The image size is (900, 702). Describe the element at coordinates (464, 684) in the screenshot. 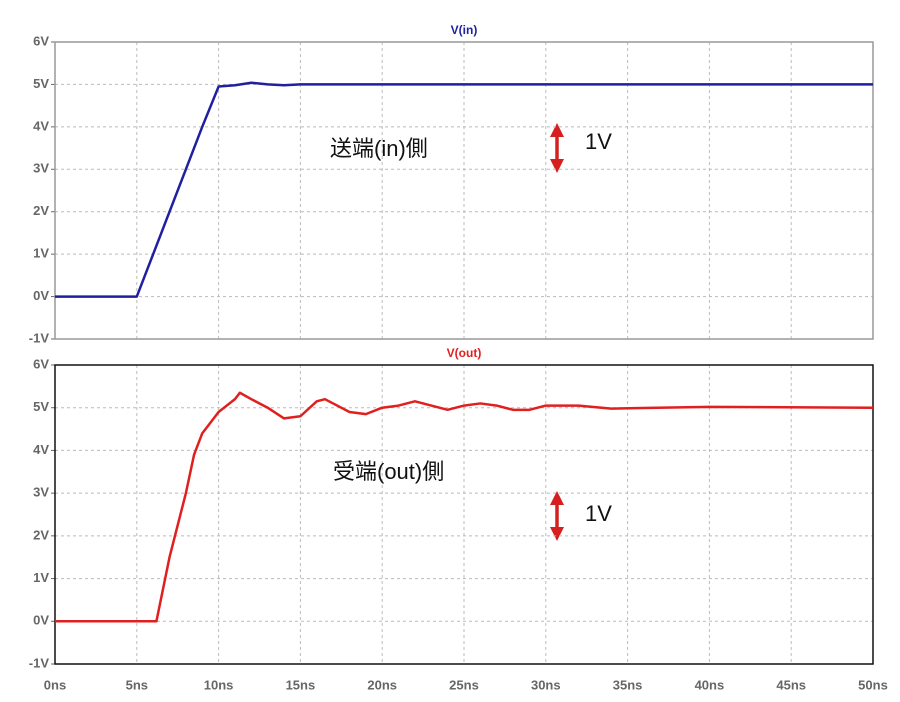

I see `x-tick-label: 25ns` at that location.